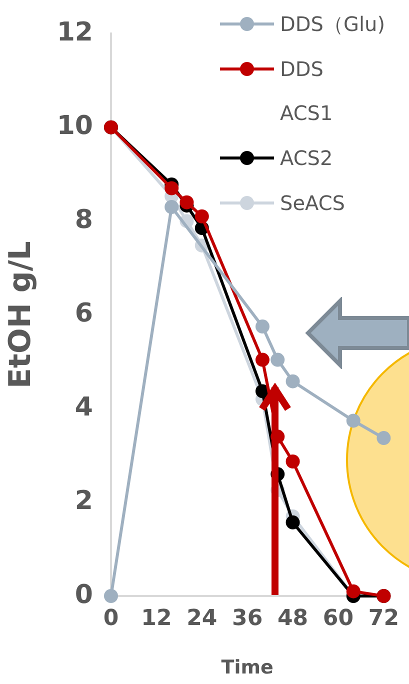 Image resolution: width=409 pixels, height=684 pixels. Describe the element at coordinates (20, 315) in the screenshot. I see `y-axis-title: EtOH g/L` at that location.